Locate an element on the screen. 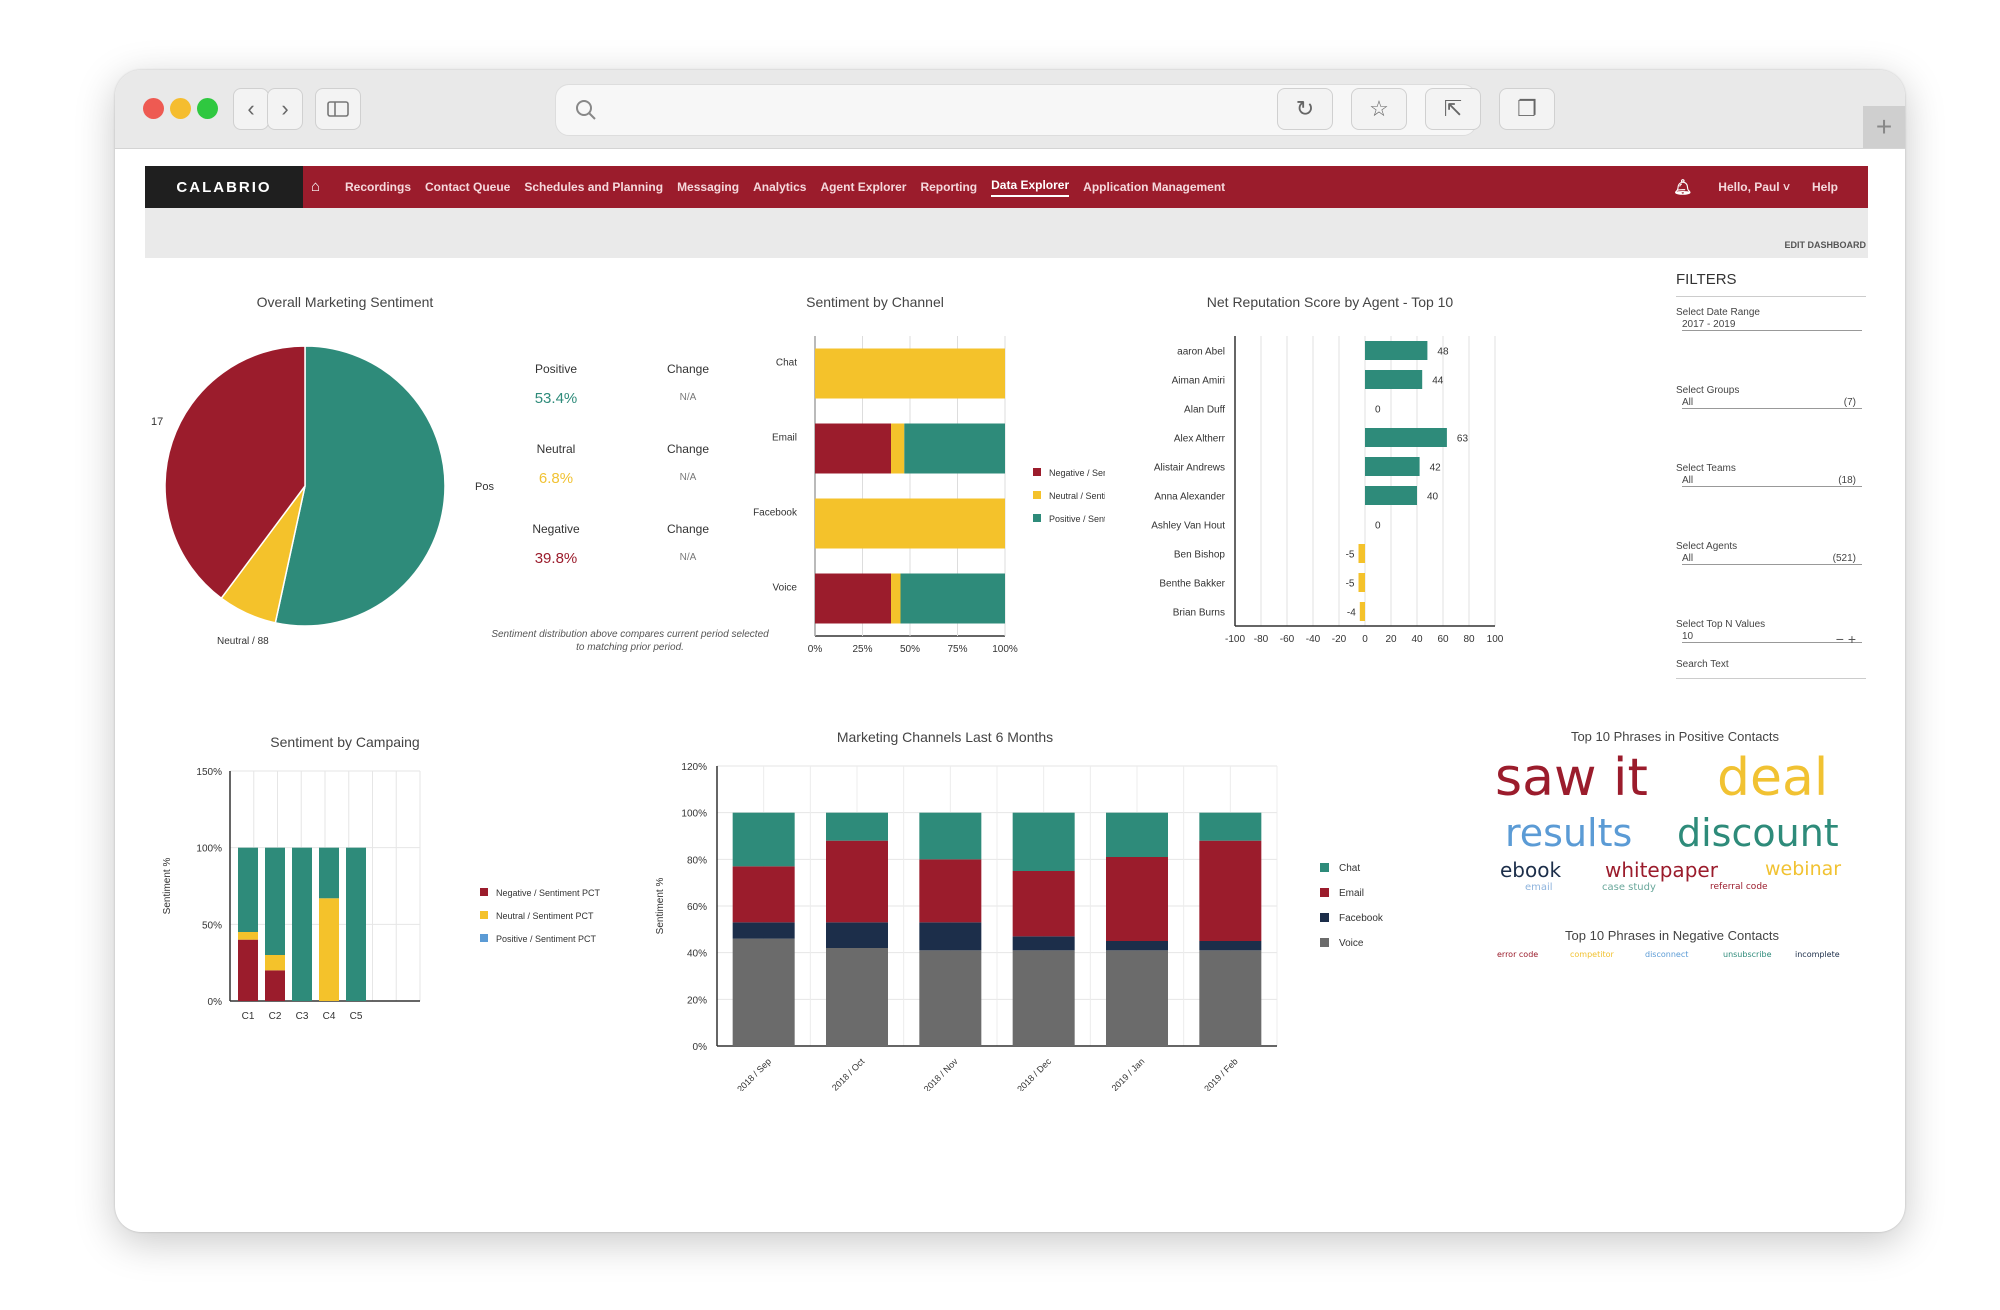 The width and height of the screenshot is (2000, 1310). negative-change: N/A is located at coordinates (688, 557).